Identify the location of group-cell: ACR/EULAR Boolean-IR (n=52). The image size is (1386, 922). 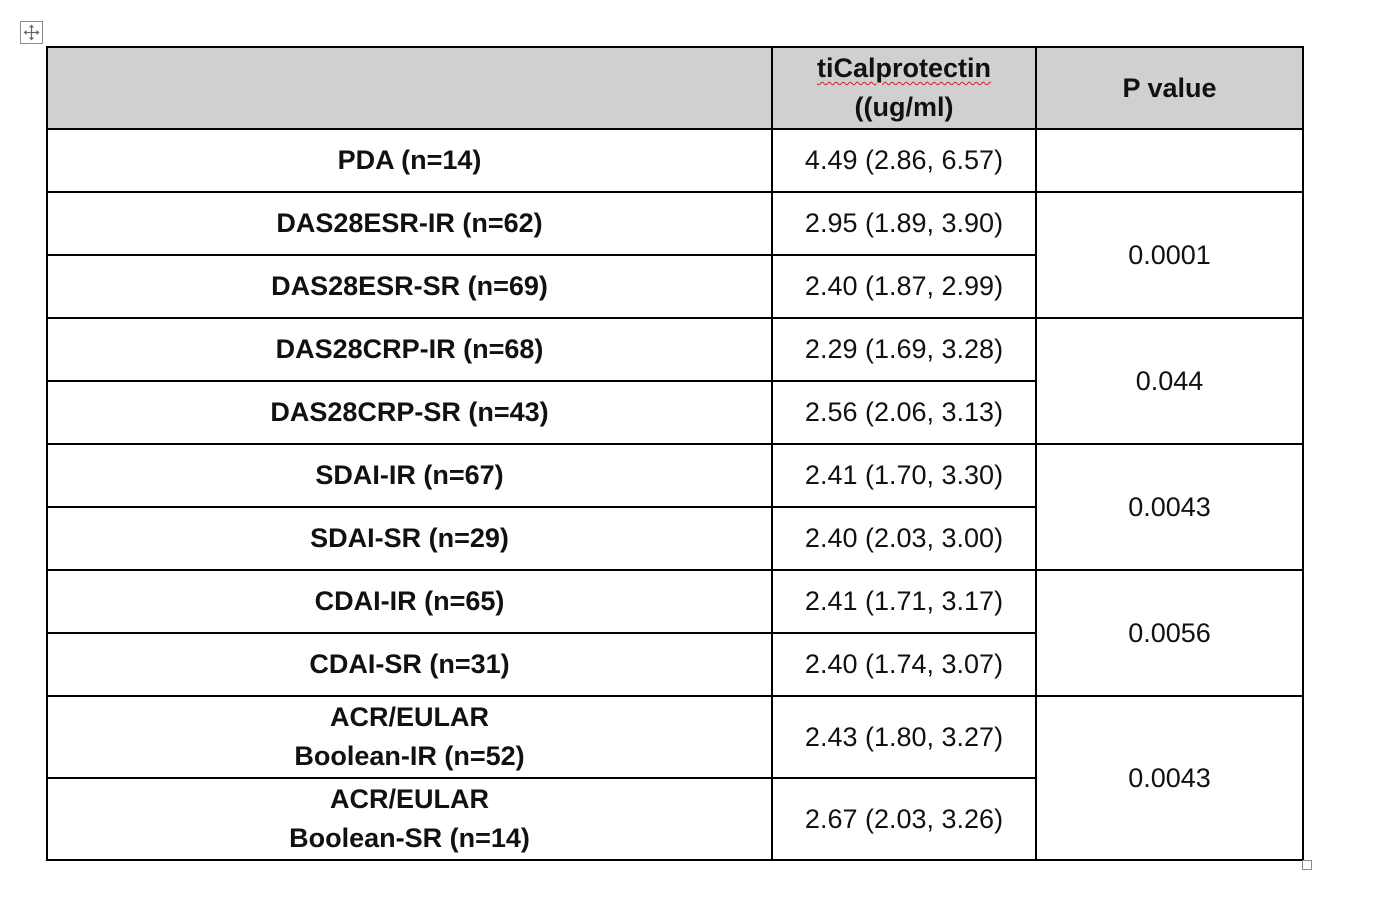
(409, 737).